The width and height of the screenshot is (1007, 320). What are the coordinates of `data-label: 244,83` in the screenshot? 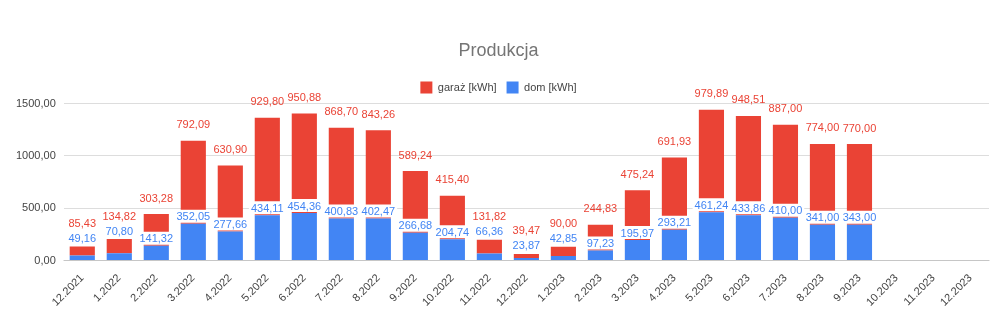 It's located at (600, 208).